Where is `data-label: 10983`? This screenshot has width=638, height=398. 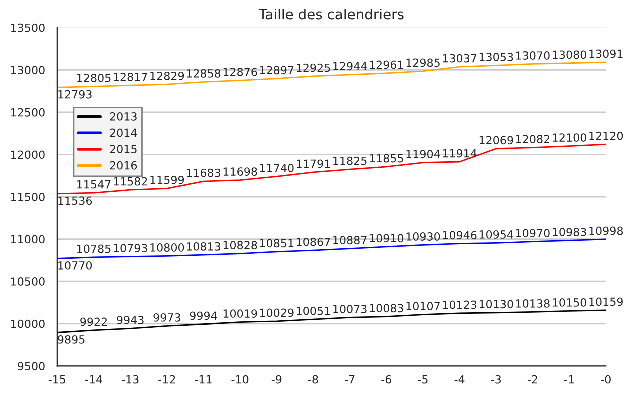
data-label: 10983 is located at coordinates (569, 232).